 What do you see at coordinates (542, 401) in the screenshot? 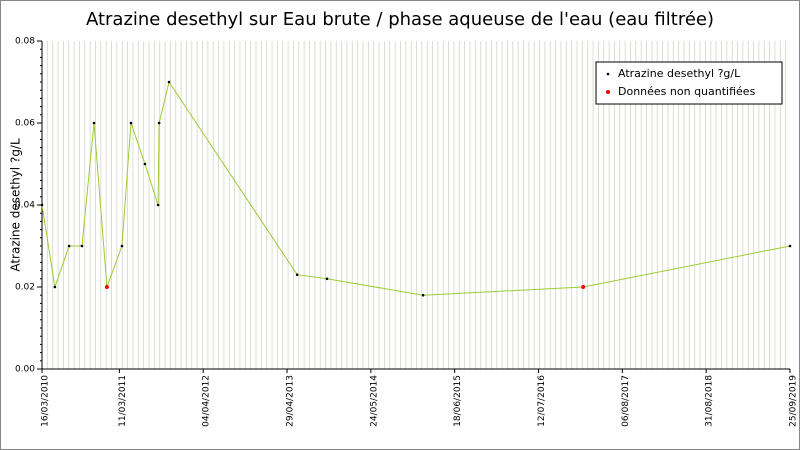
I see `x-tick-label: 12/07/2016` at bounding box center [542, 401].